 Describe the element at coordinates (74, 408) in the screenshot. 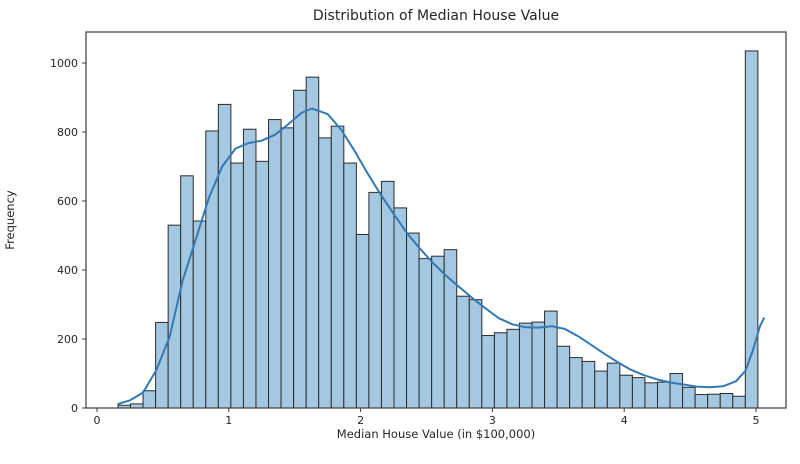

I see `y-tick-label: 0` at that location.